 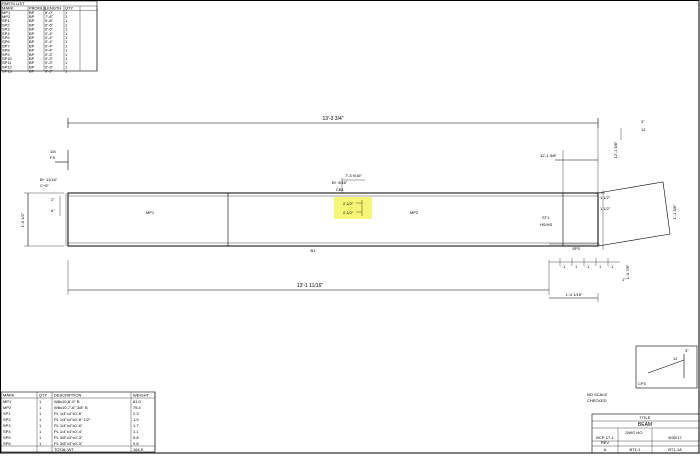 I want to click on parts-row: SP4 BP 0'-4" 1, so click(x=35, y=33).